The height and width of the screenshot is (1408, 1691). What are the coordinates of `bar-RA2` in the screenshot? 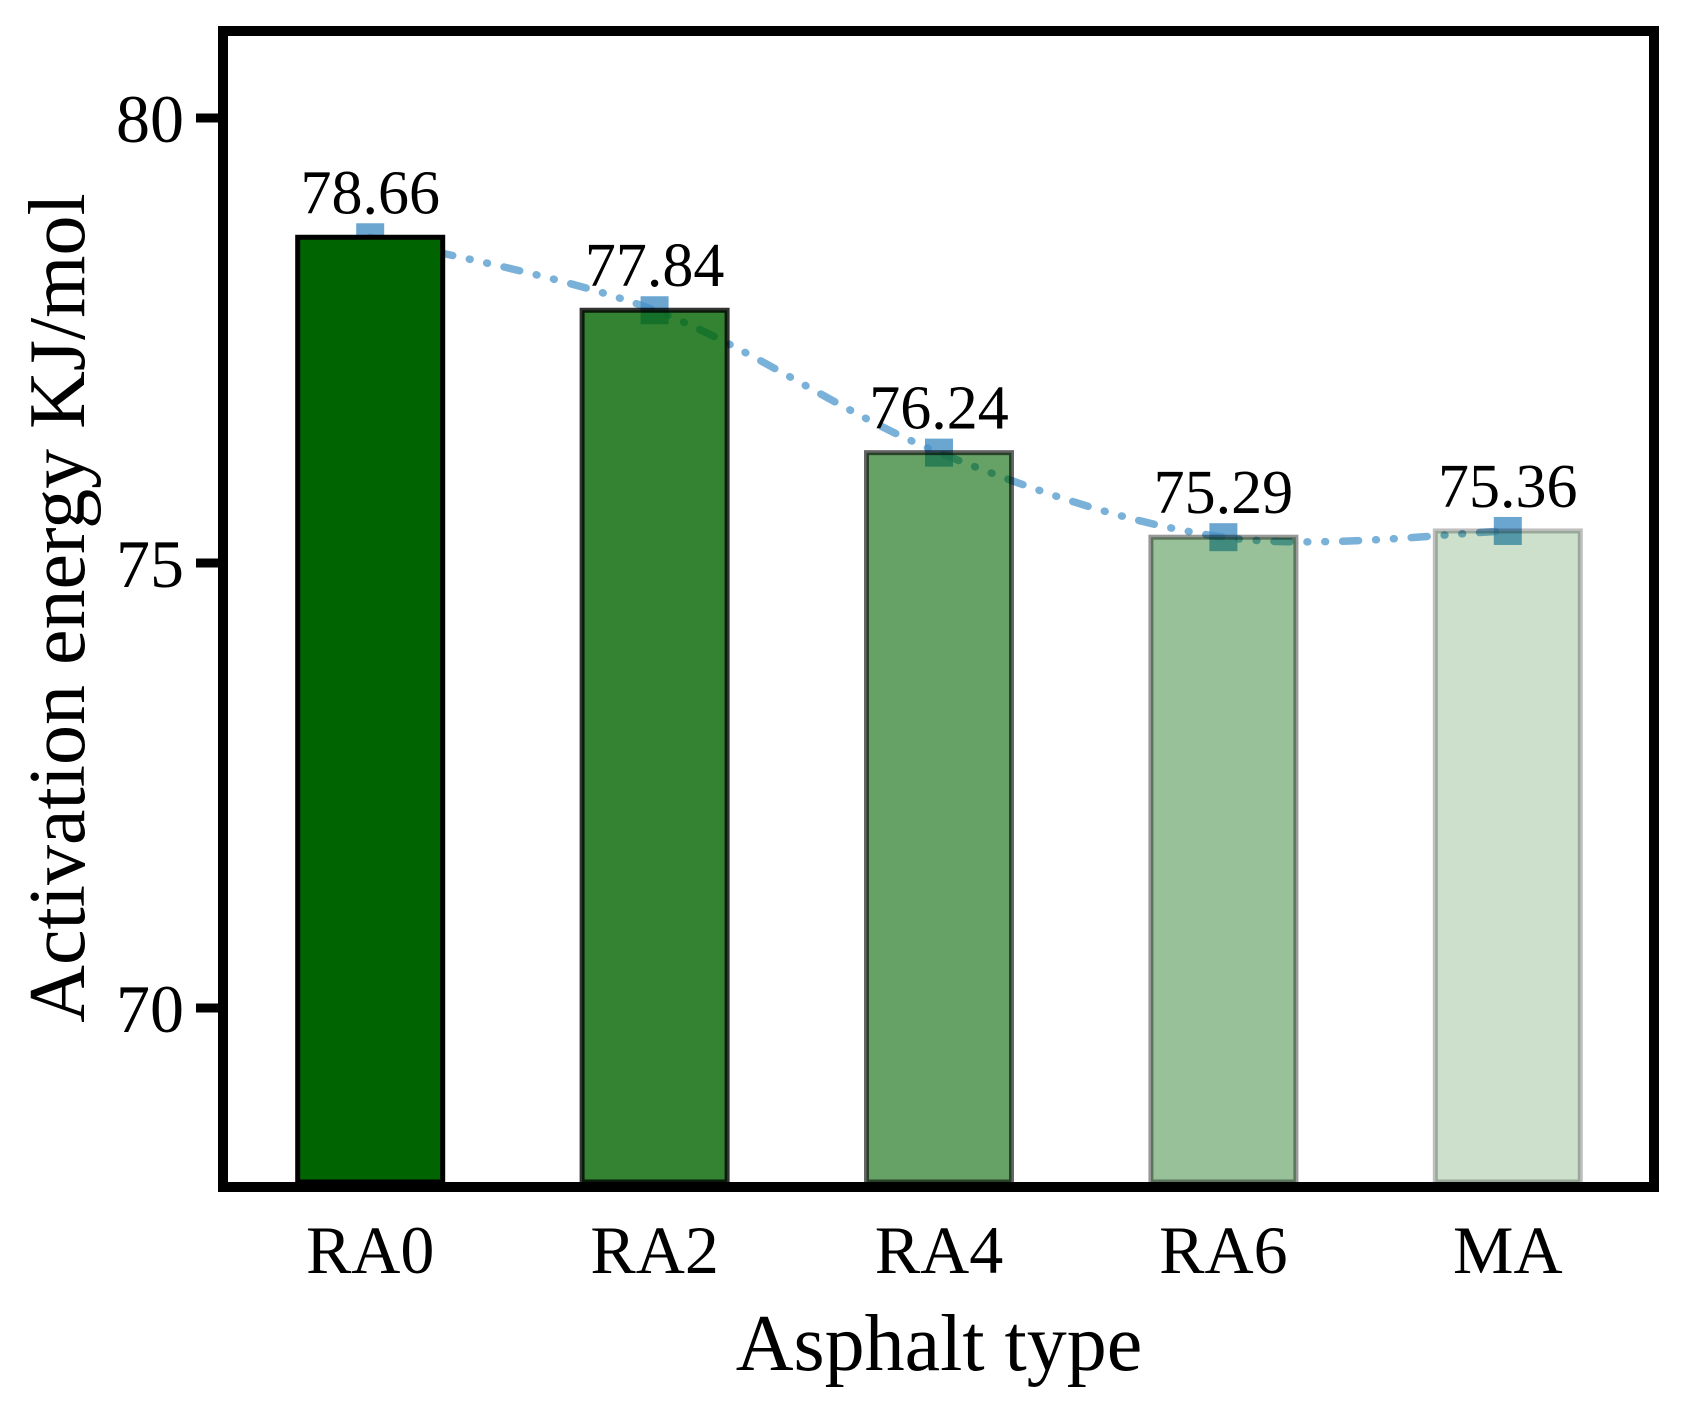 It's located at (654, 746).